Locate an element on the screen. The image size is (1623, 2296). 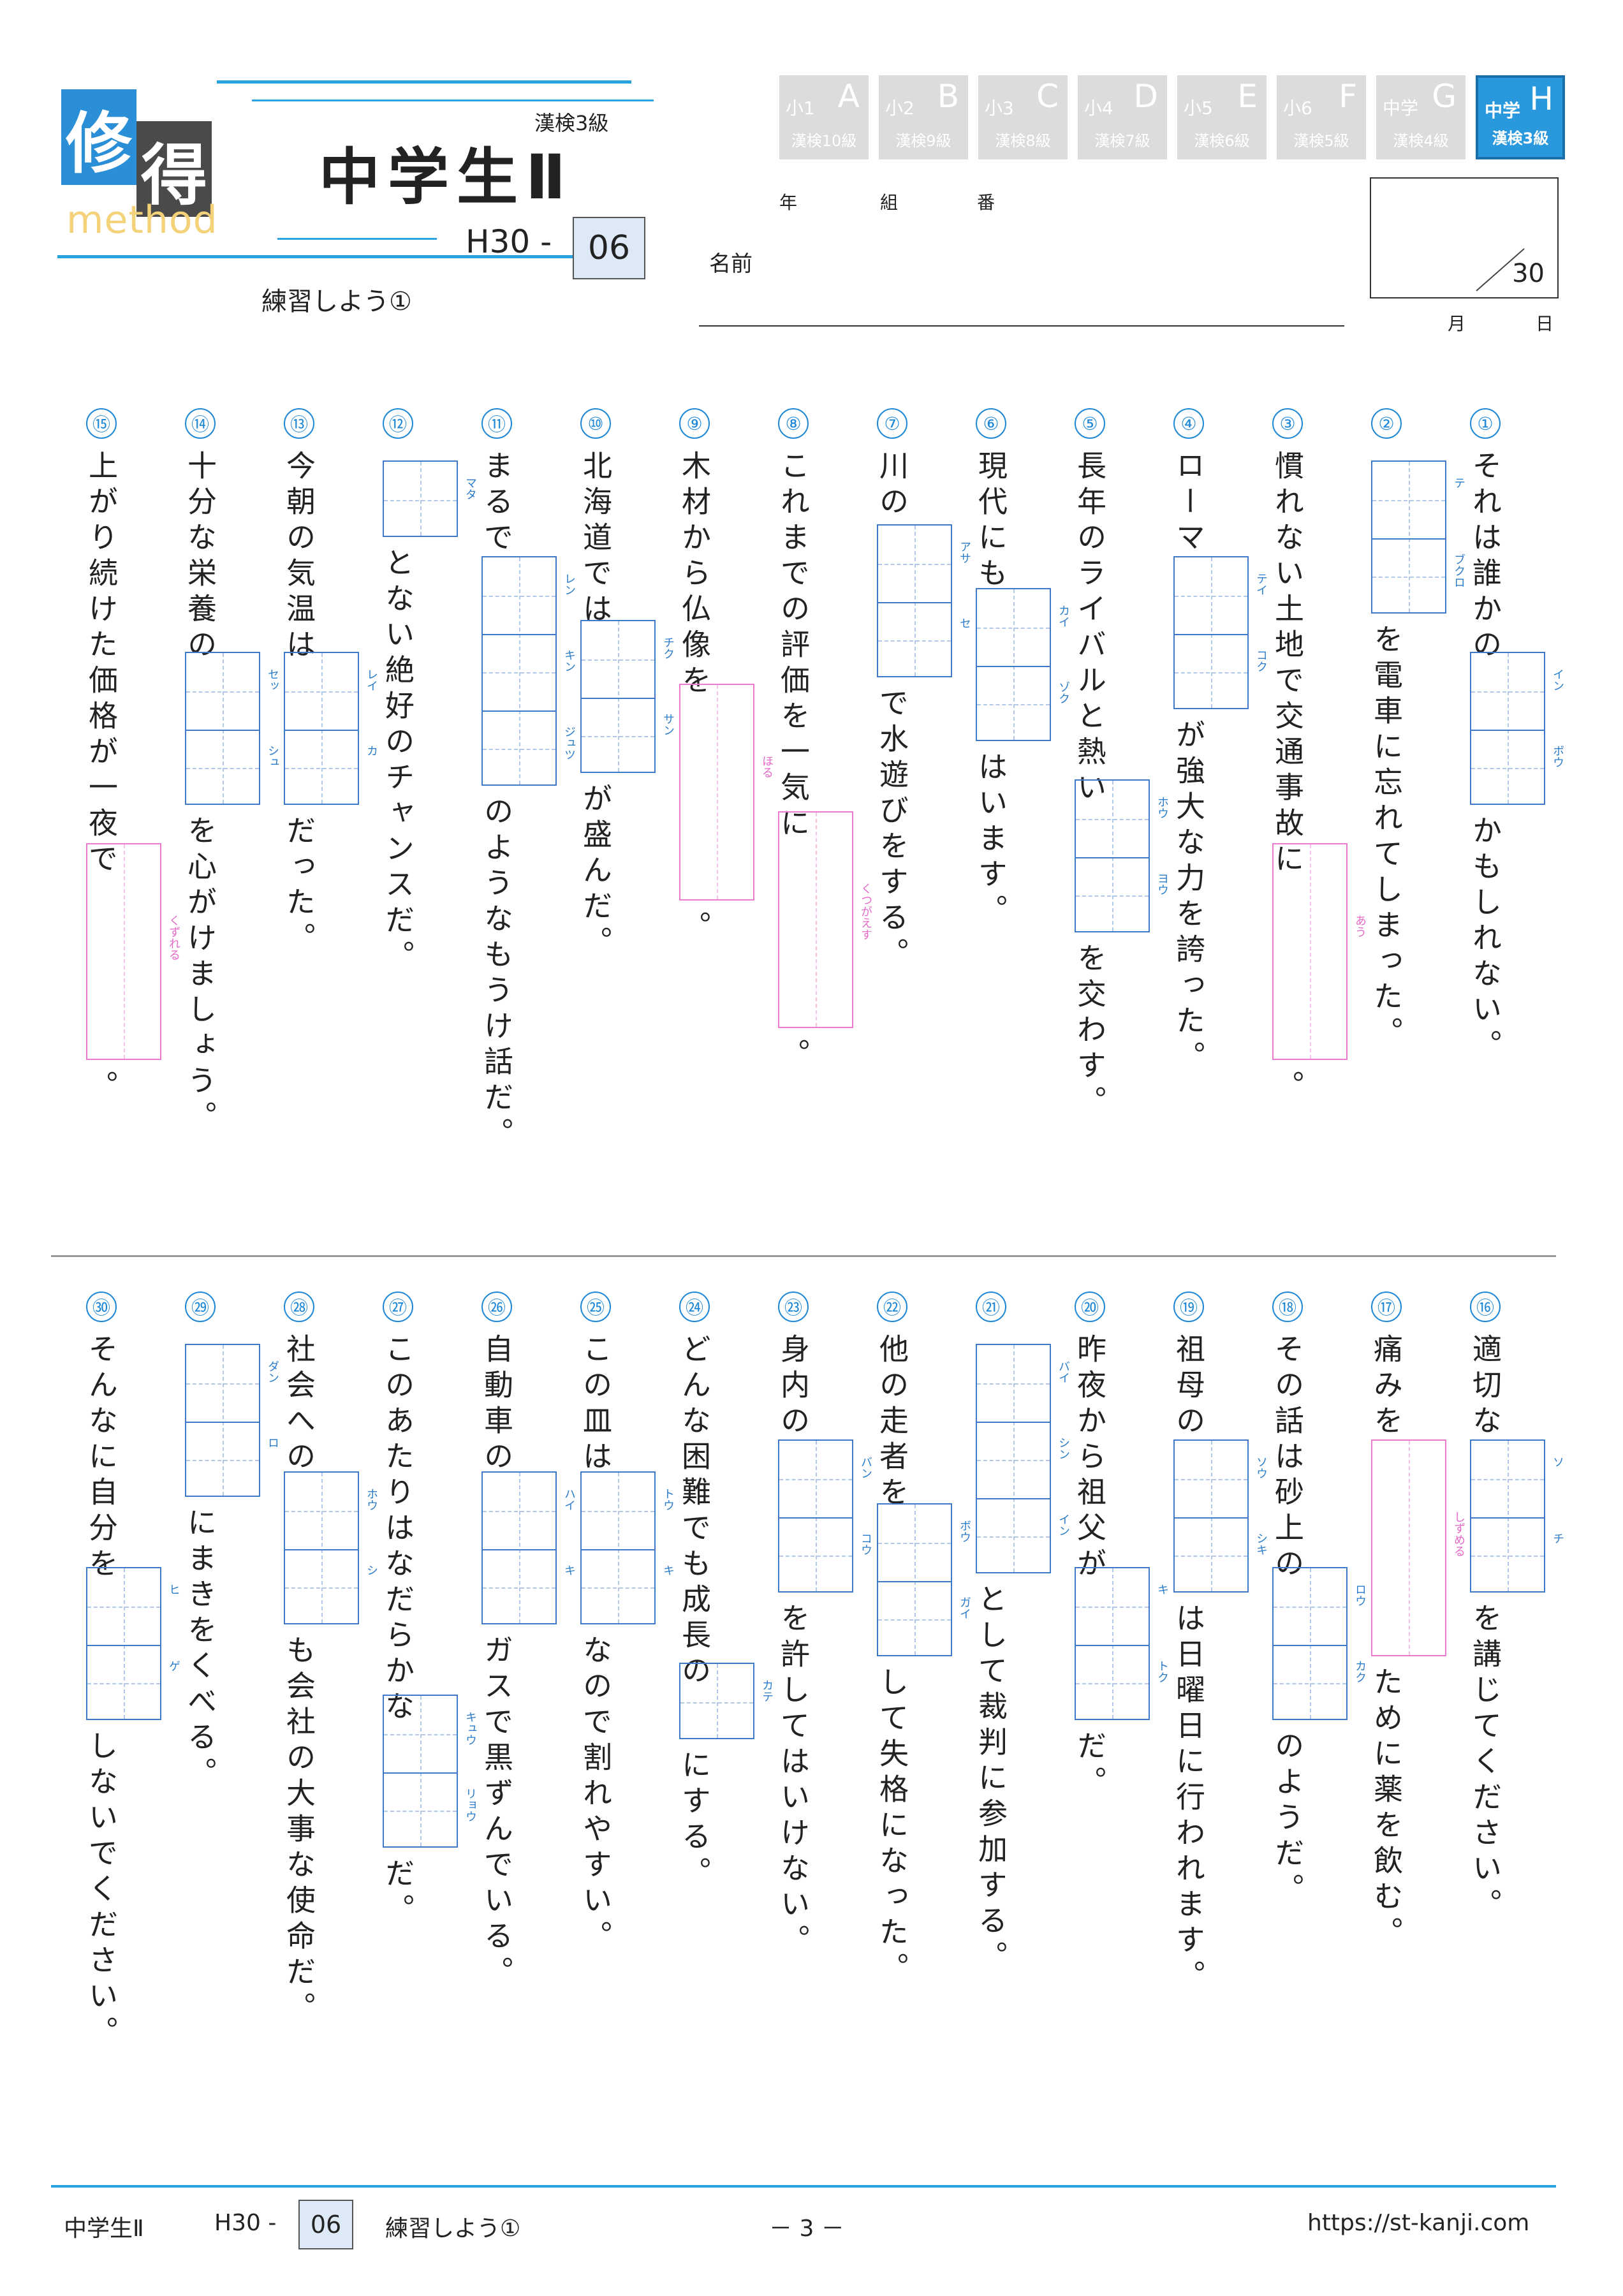
kana-answer-box: しずめる is located at coordinates (1418, 1547).